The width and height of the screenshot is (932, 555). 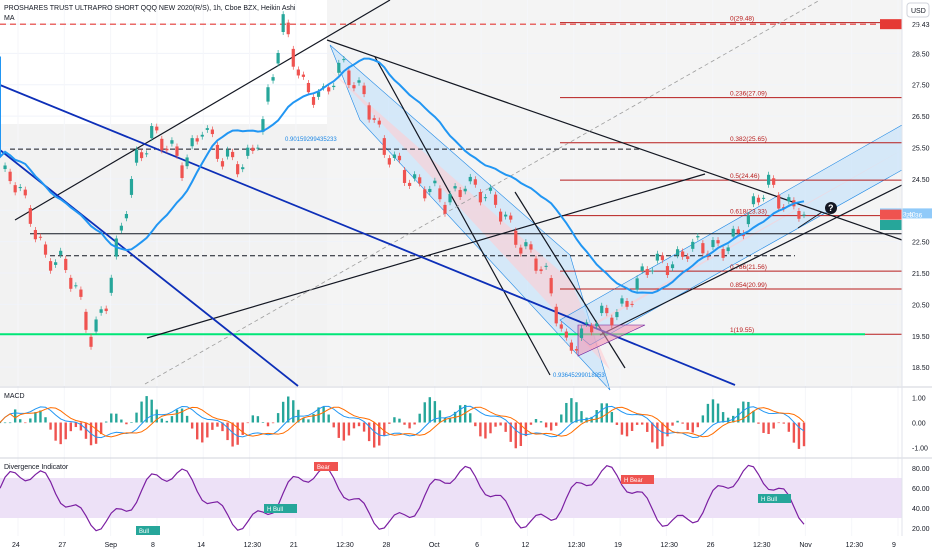 What do you see at coordinates (253, 545) in the screenshot?
I see `time-tick-label: 12:30` at bounding box center [253, 545].